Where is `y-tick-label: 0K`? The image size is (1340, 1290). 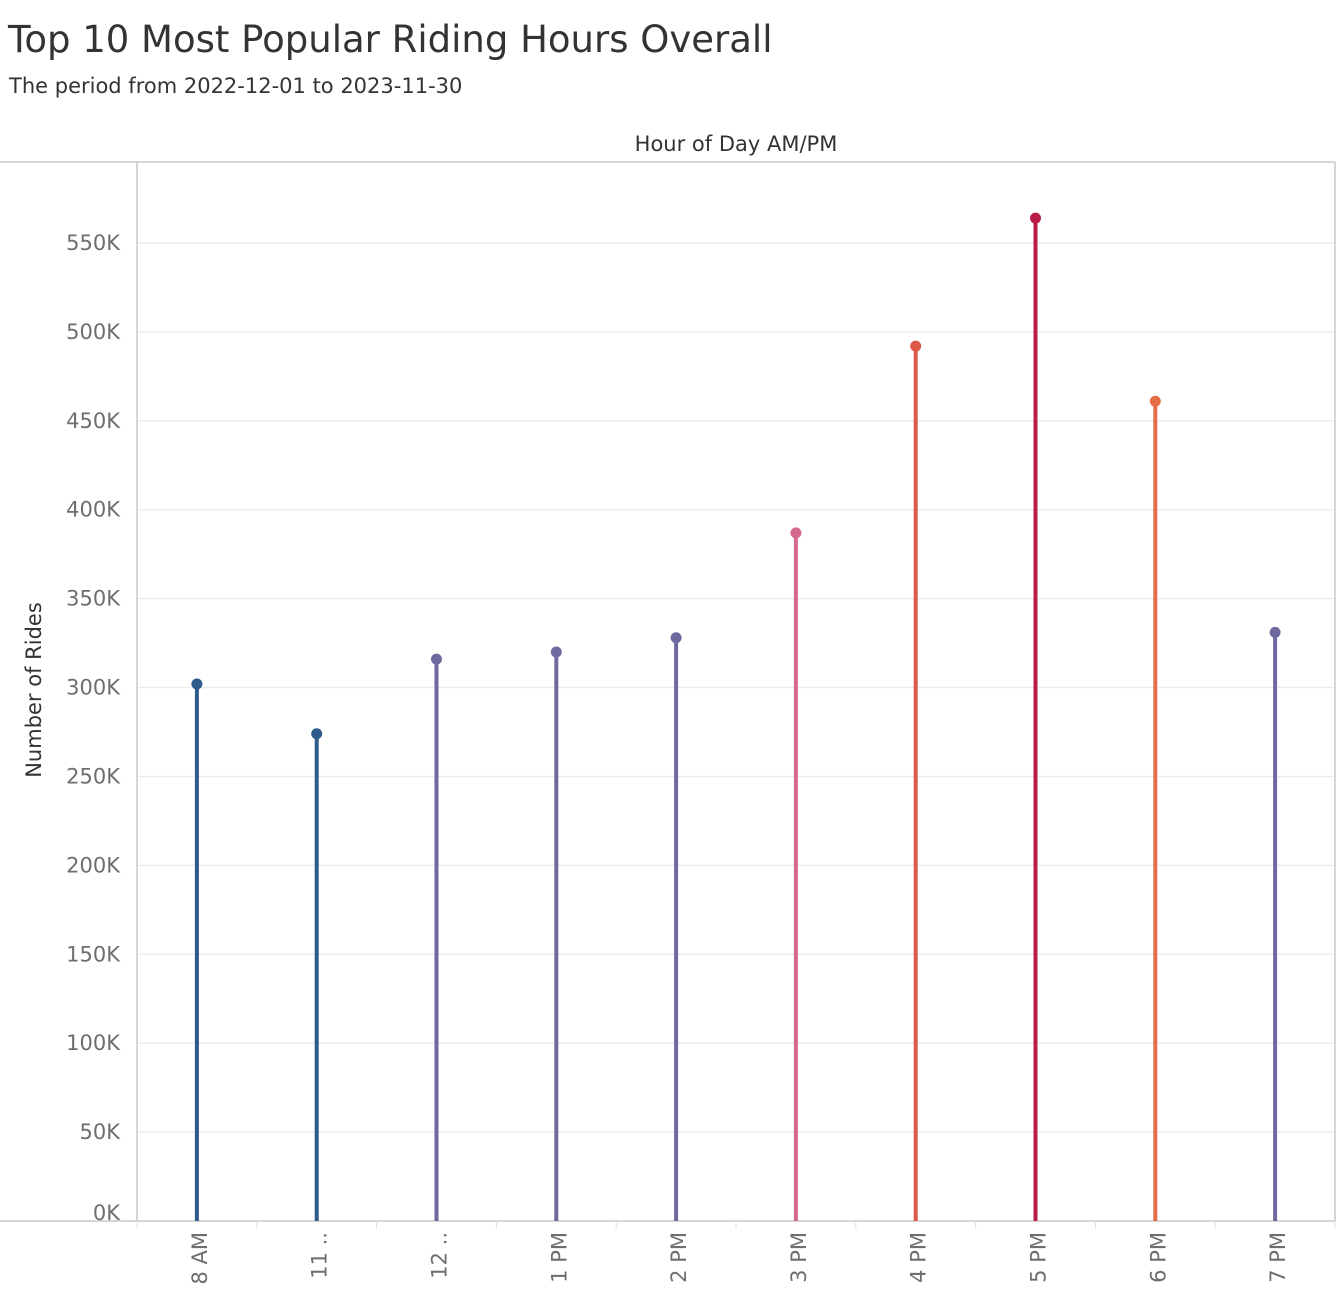 y-tick-label: 0K is located at coordinates (107, 1213).